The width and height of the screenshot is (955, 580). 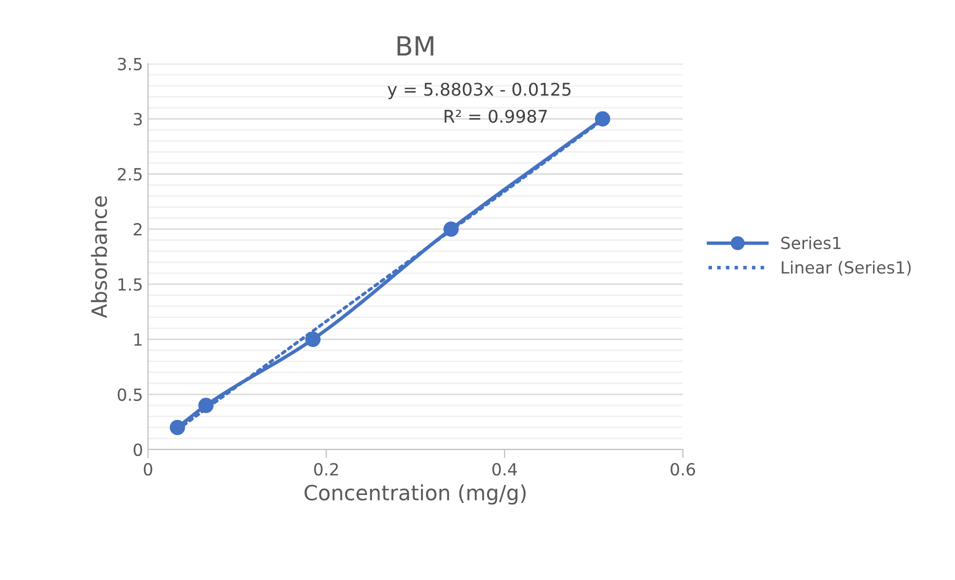 I want to click on annotation: R² = 0.9987, so click(x=495, y=116).